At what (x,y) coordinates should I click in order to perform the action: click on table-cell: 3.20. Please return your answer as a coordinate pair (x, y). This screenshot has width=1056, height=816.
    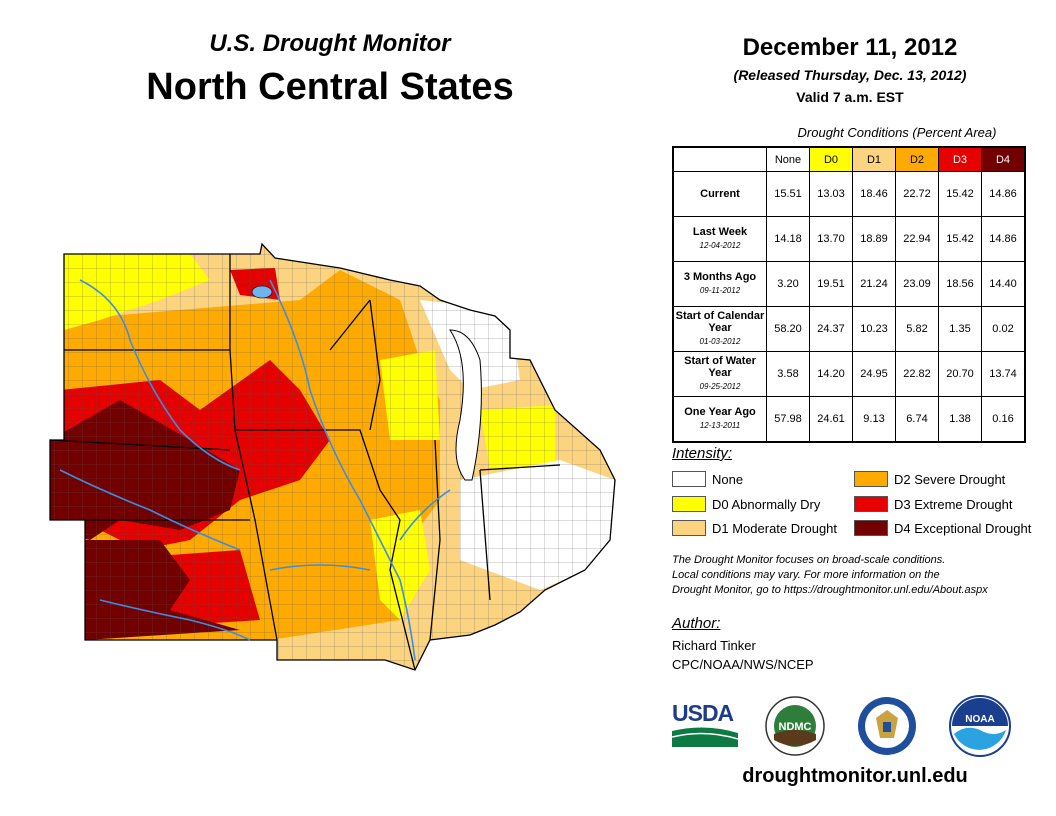
    Looking at the image, I should click on (788, 284).